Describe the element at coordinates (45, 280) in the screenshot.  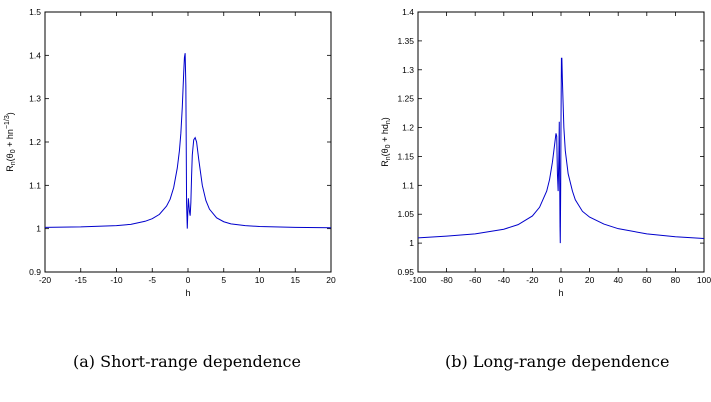
I see `x-tick-label-a-0: -20` at that location.